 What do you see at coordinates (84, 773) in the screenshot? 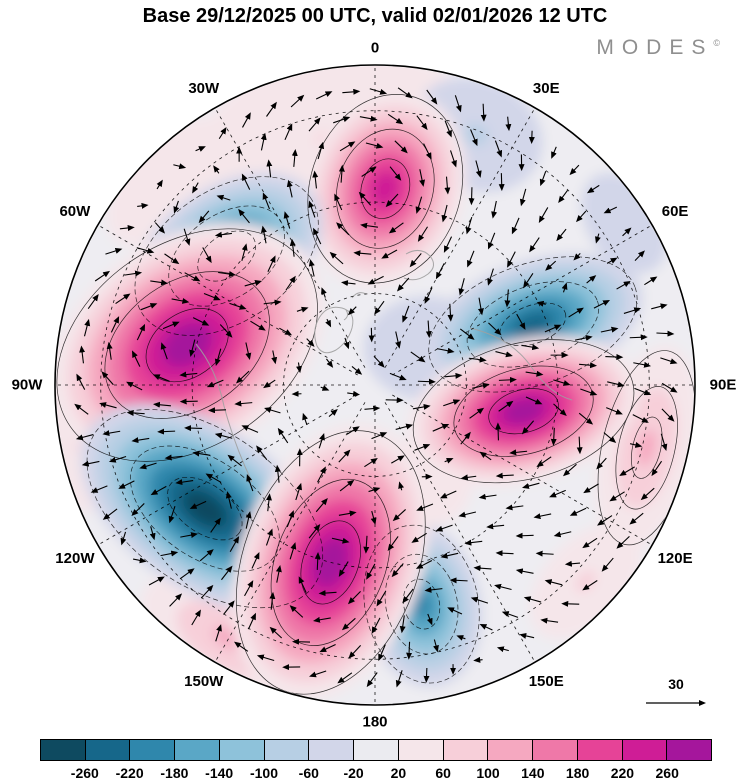
I see `colorbar-tick-label: -260` at bounding box center [84, 773].